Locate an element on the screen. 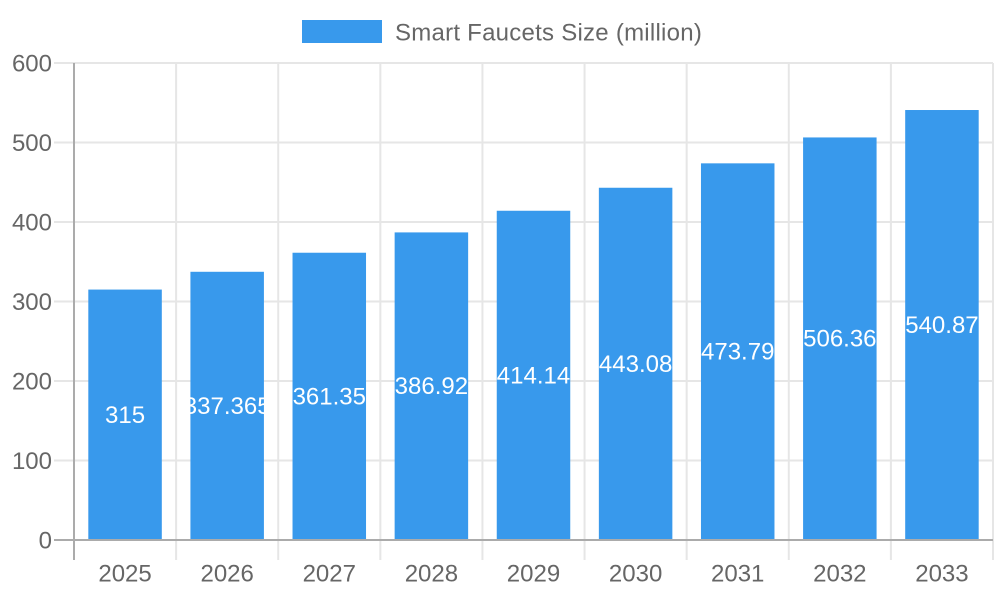 The height and width of the screenshot is (600, 1000). svg-text: 2028 is located at coordinates (431, 574).